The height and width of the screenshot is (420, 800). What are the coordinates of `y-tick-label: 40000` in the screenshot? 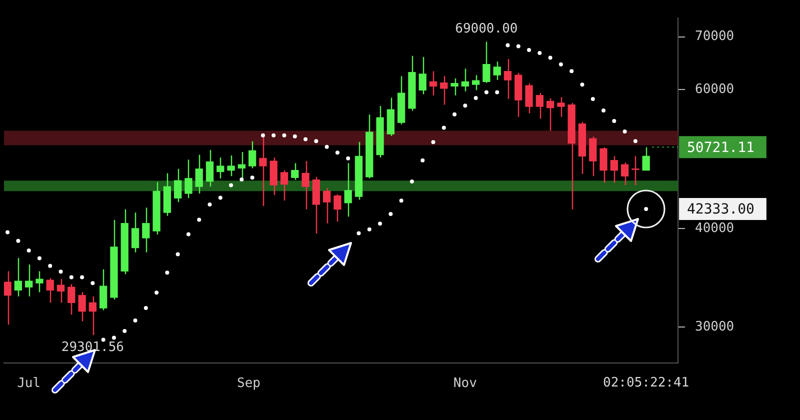 It's located at (714, 228).